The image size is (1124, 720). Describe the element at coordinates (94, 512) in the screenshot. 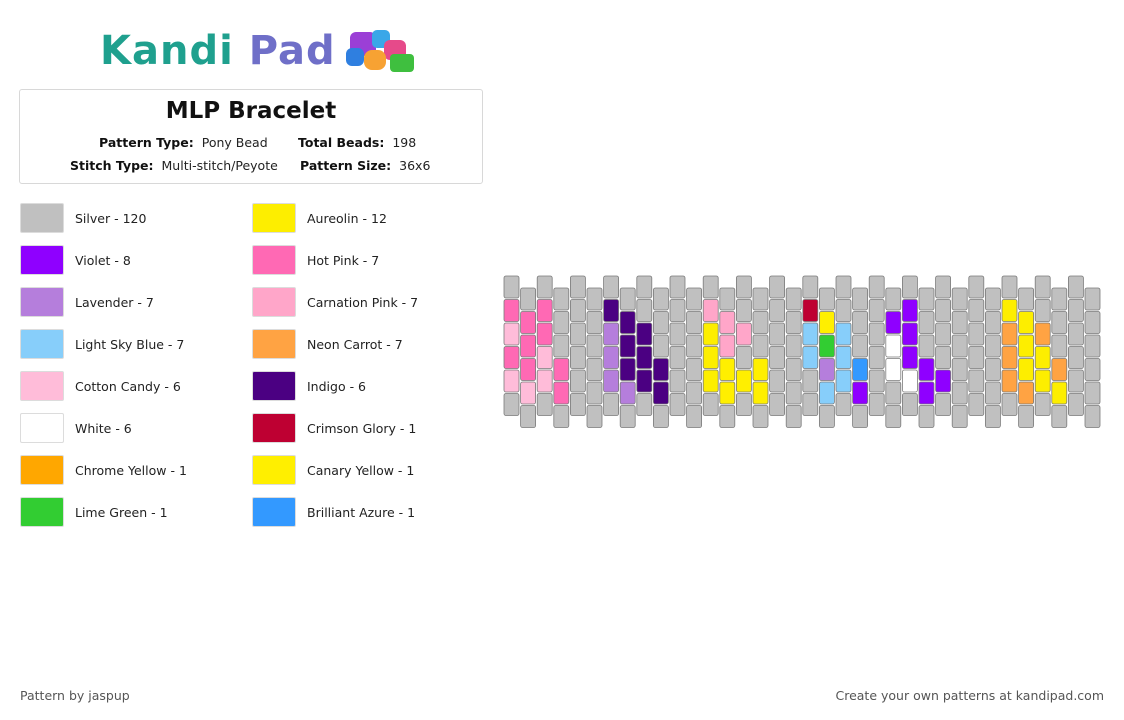

I see `color-legend-item: Lime Green - 1` at that location.